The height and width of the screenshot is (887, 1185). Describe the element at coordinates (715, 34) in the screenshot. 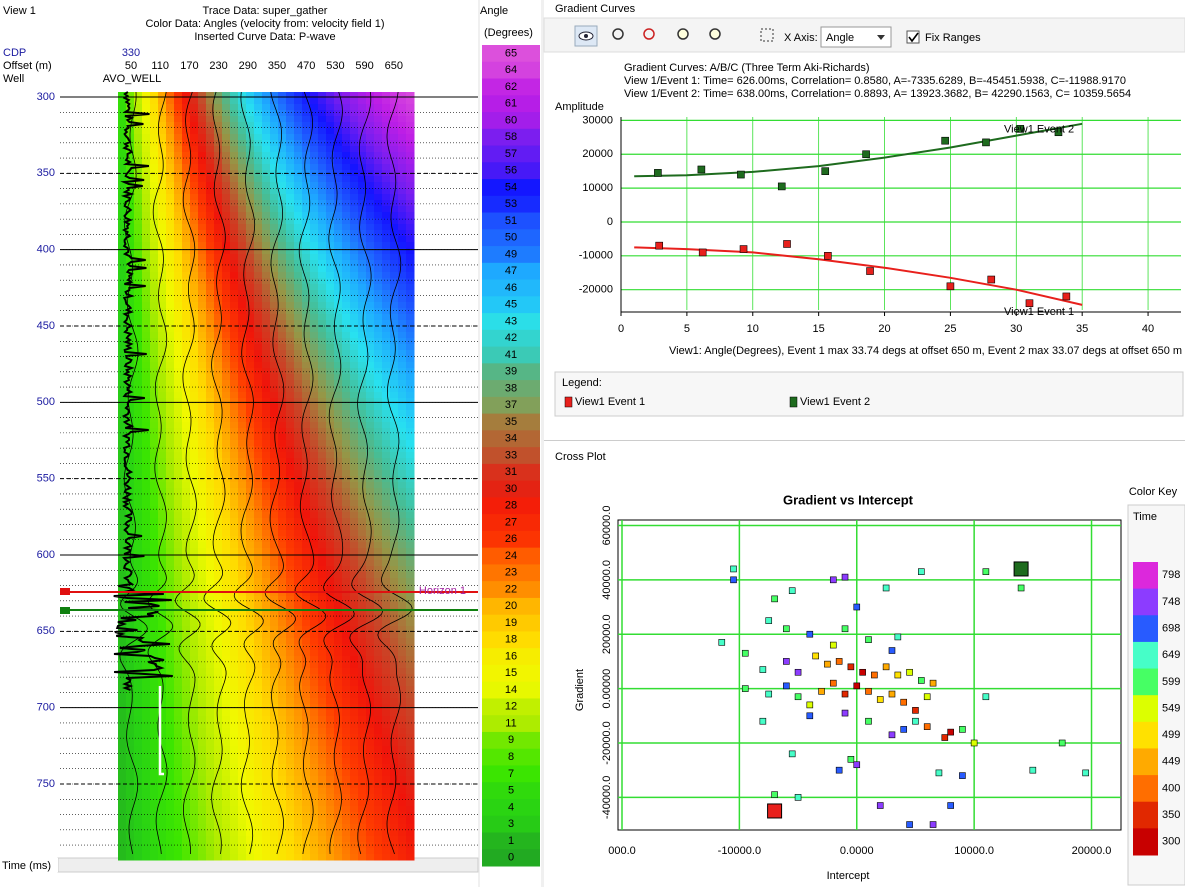

I see `zoom-out-button` at that location.